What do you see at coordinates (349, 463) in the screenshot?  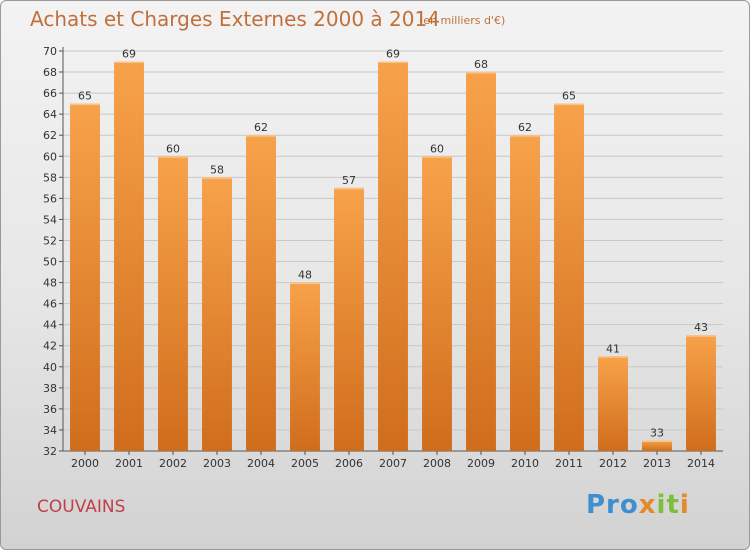 I see `x-tick-label: 2006` at bounding box center [349, 463].